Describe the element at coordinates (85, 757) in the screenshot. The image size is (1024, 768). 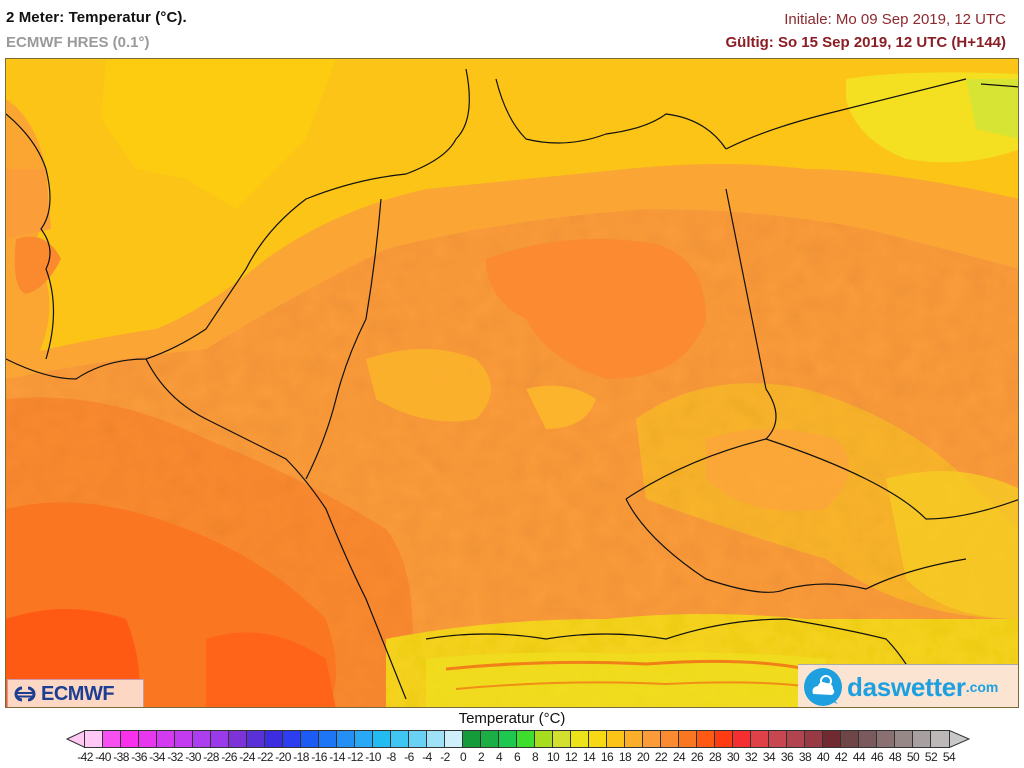
I see `colorbar-tick-label: -42` at that location.